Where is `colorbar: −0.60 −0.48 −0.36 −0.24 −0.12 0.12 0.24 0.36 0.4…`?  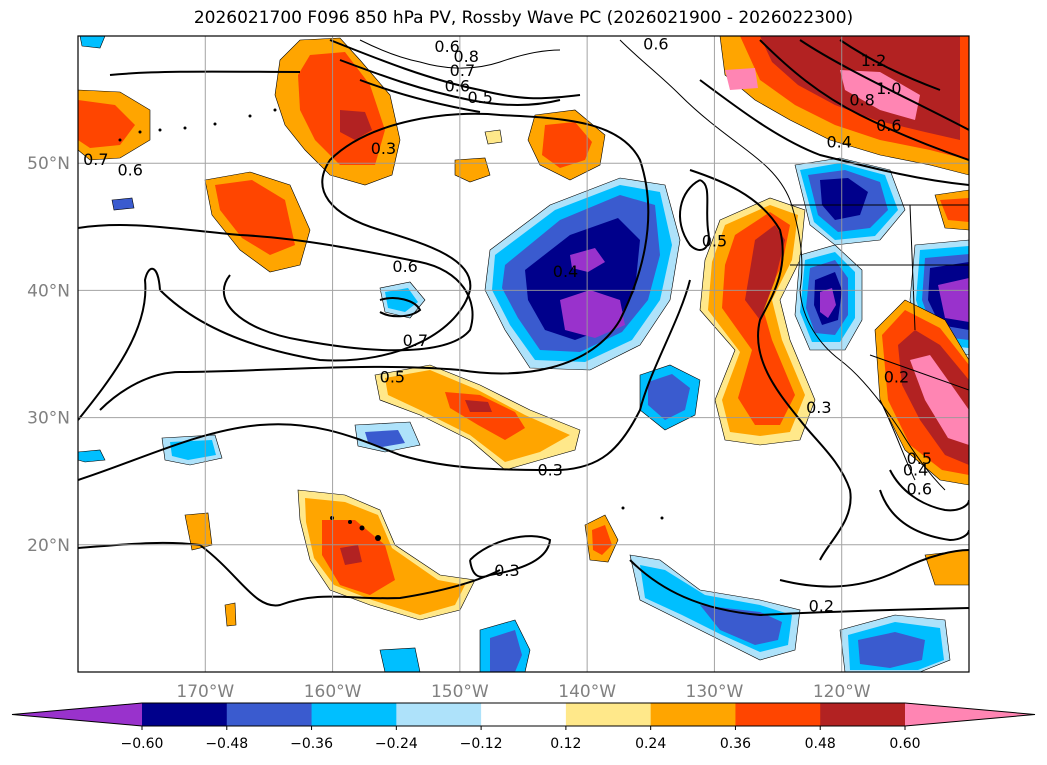 colorbar: −0.60 −0.48 −0.36 −0.24 −0.12 0.12 0.24 0.36 0.4… is located at coordinates (523, 727).